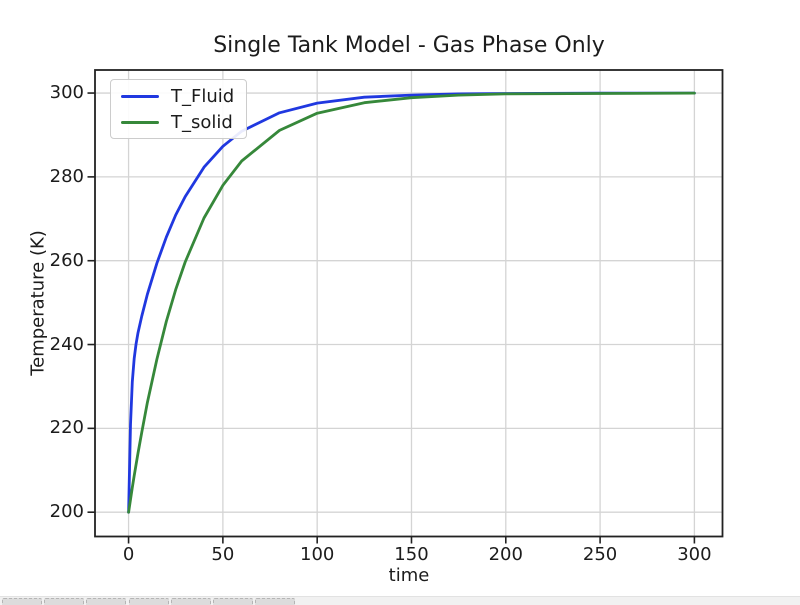  What do you see at coordinates (409, 45) in the screenshot?
I see `chart-title: Single Tank Model - Gas Phase Only` at bounding box center [409, 45].